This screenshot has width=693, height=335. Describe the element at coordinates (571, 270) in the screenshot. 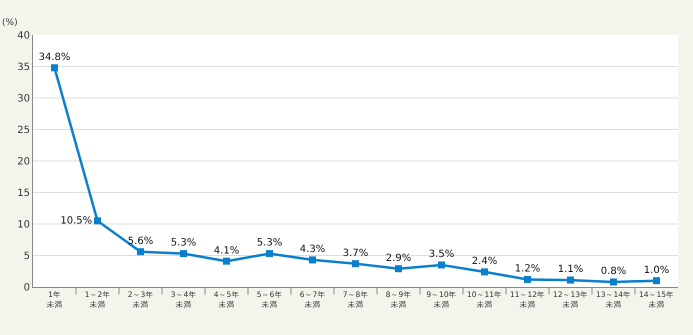

I see `data-label: 1.1%` at that location.